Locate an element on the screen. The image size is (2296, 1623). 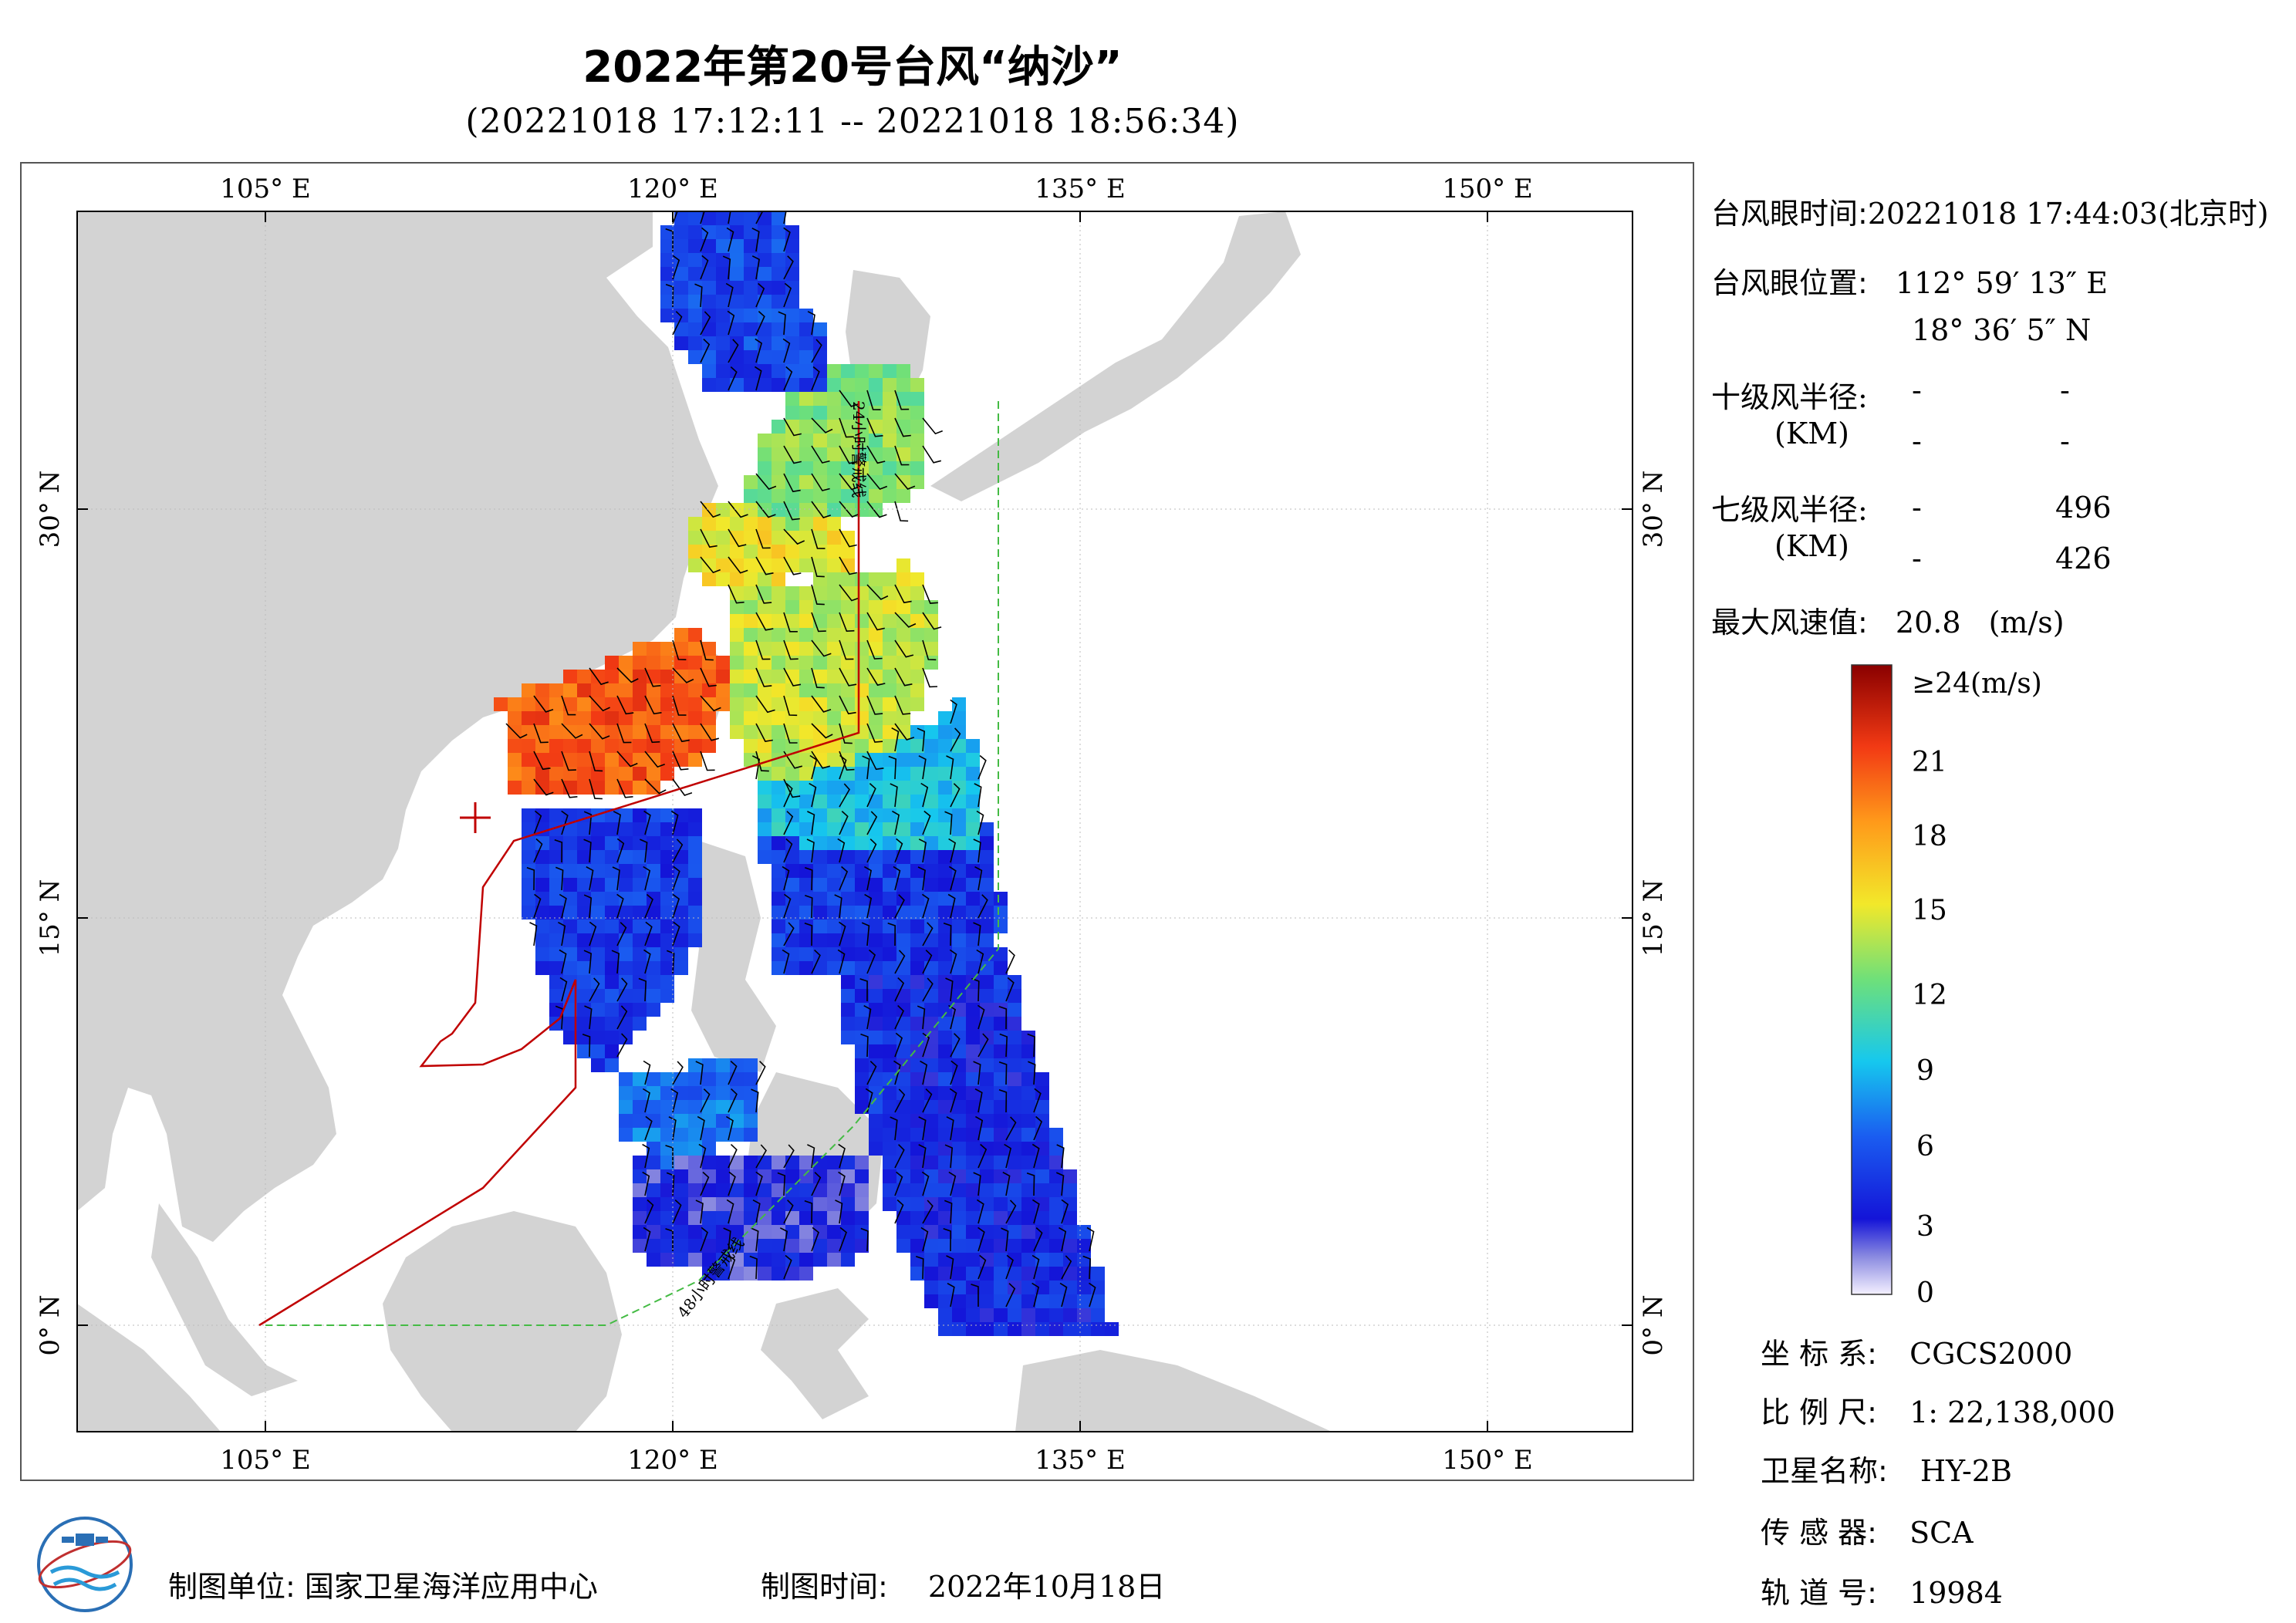
legend-label: 9 is located at coordinates (1925, 1071).